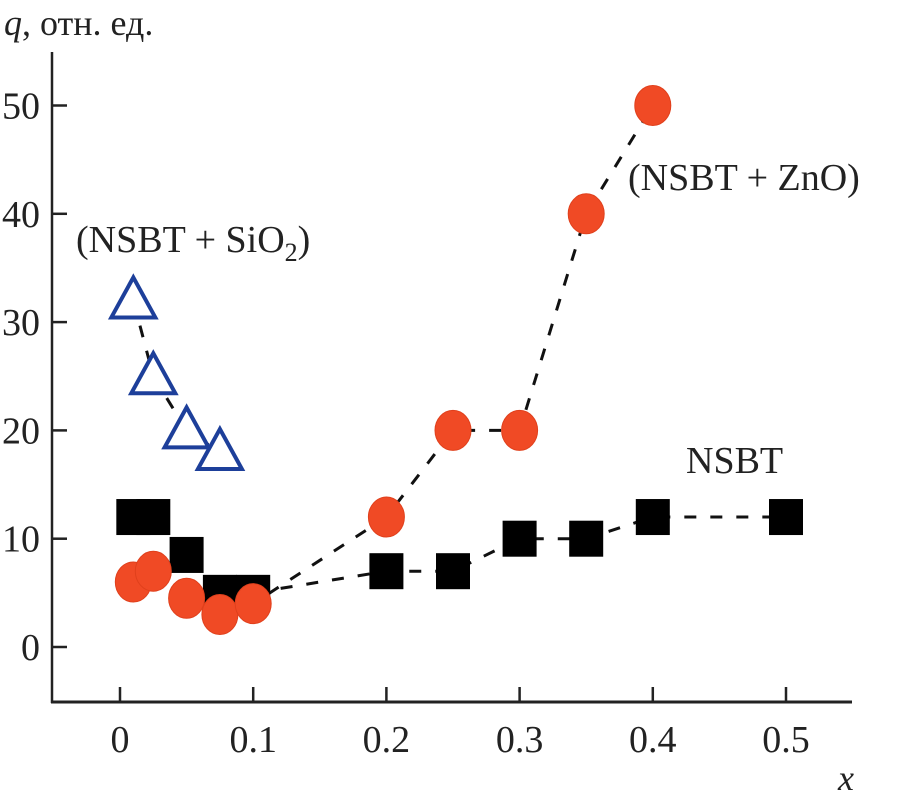  What do you see at coordinates (21, 540) in the screenshot?
I see `y-tick-label: 10` at bounding box center [21, 540].